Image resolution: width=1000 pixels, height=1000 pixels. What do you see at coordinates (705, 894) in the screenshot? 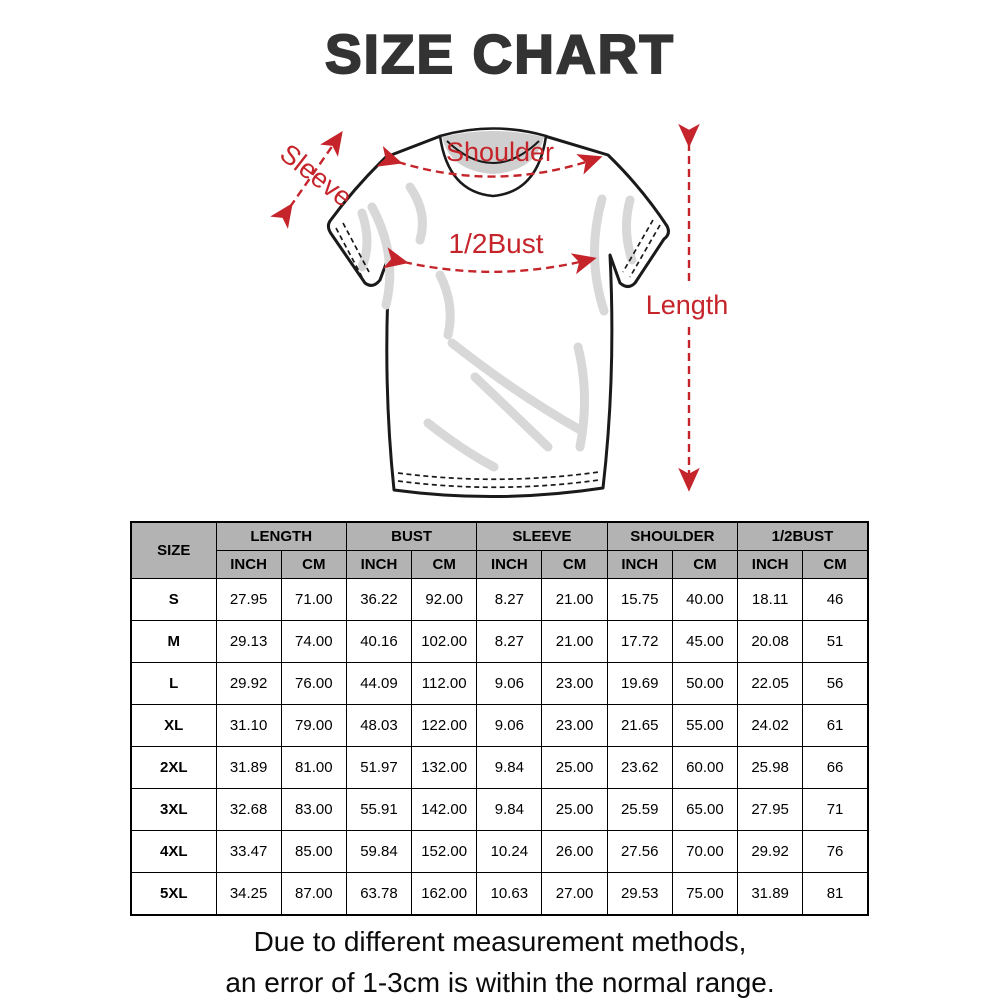
I see `data-cell: 75.00` at bounding box center [705, 894].